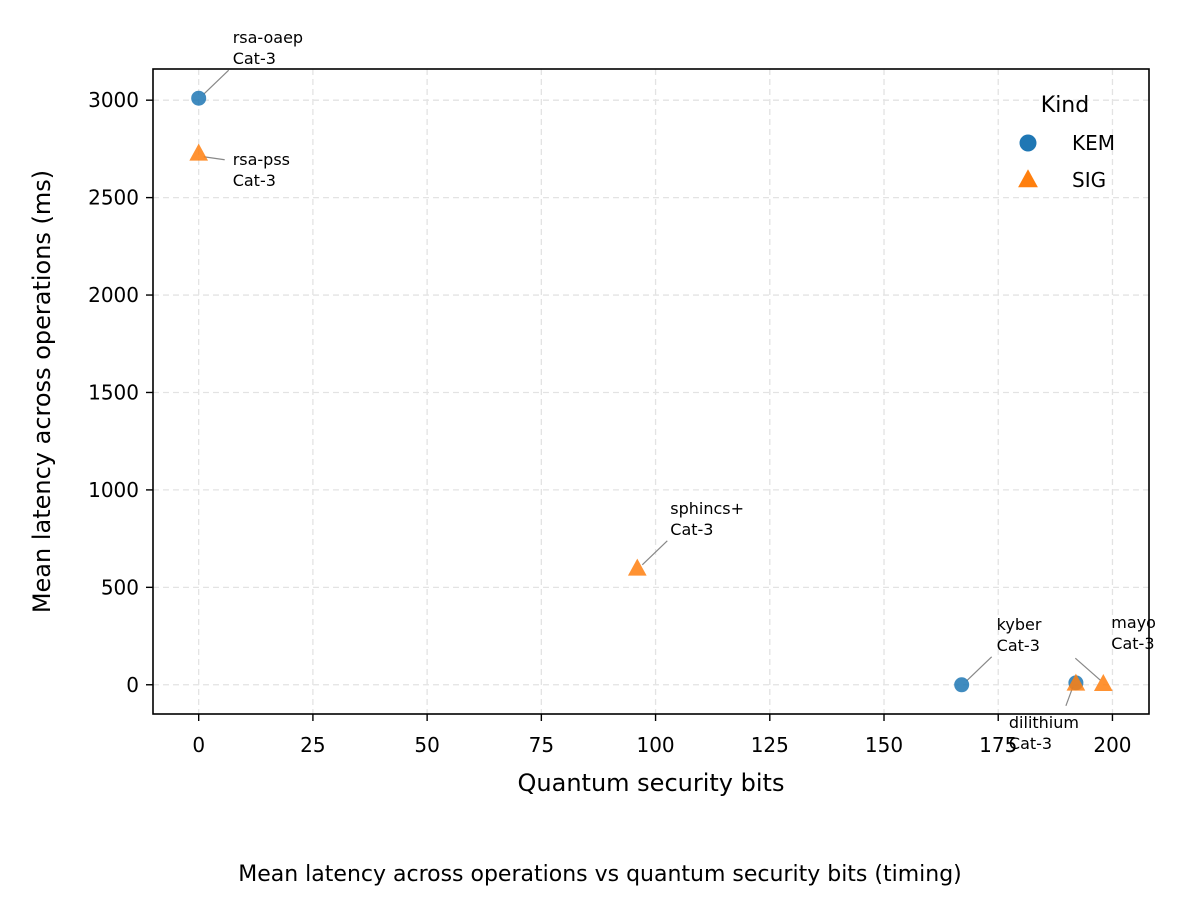 Image resolution: width=1200 pixels, height=900 pixels. I want to click on y-tick-label: 2000, so click(113, 295).